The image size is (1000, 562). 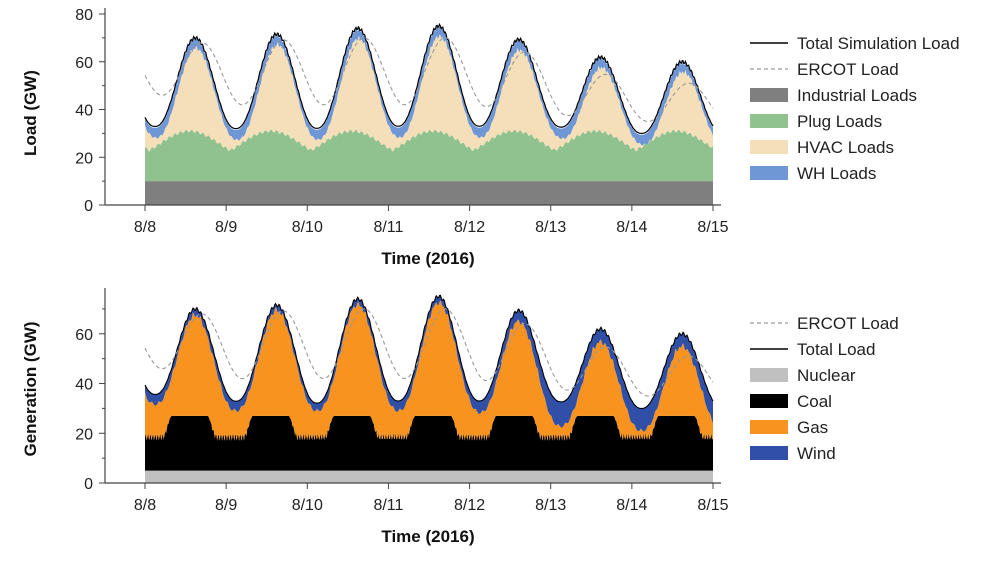 I want to click on load-chart-x-axis-title: Time (2016), so click(x=427, y=258).